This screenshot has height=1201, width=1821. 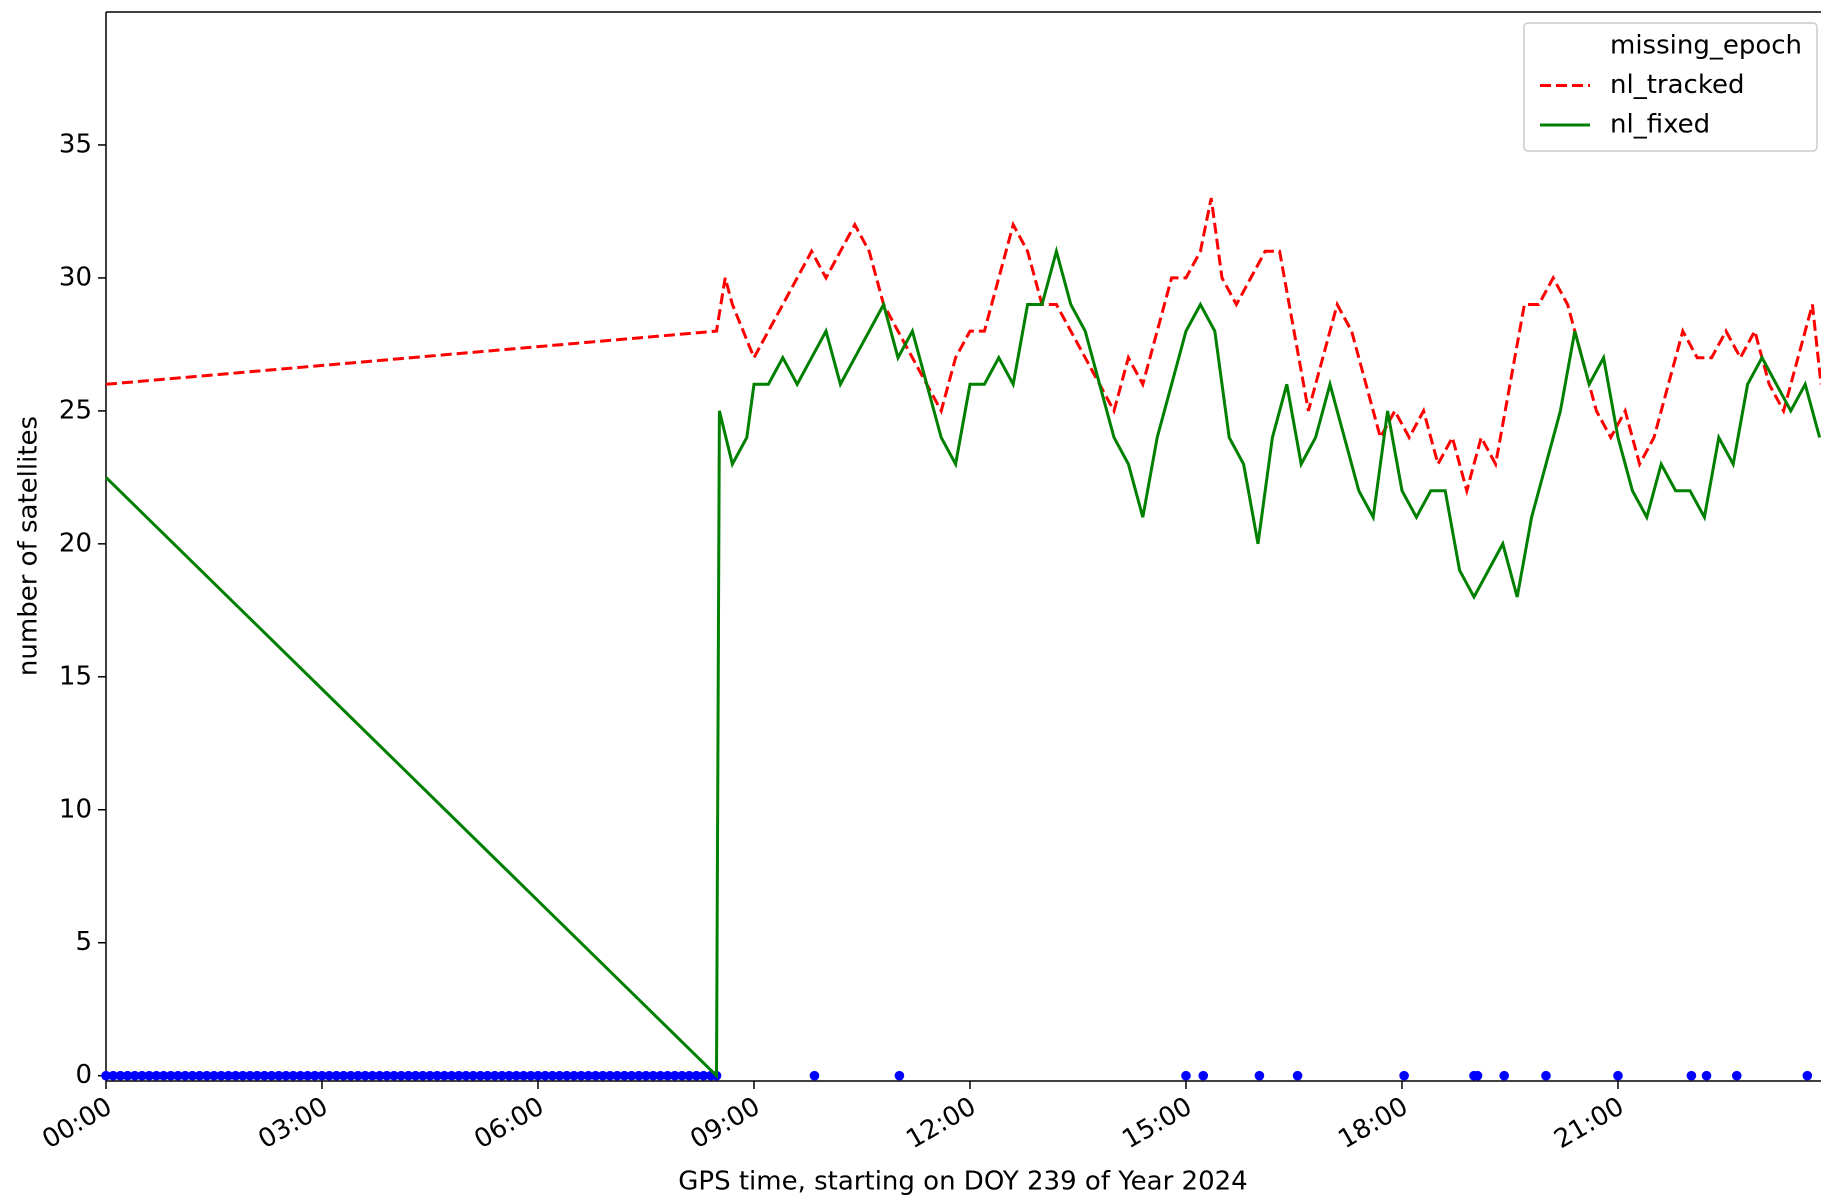 I want to click on y-tick-label: 35, so click(x=75, y=144).